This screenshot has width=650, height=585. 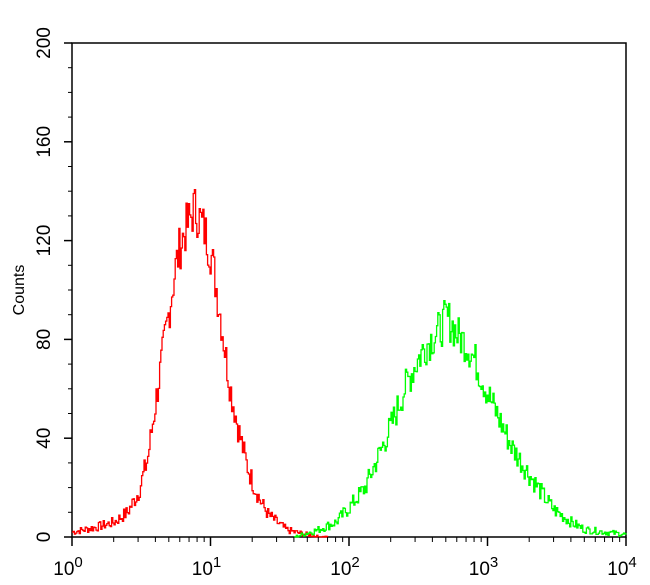 What do you see at coordinates (206, 567) in the screenshot?
I see `x-tick-label: 10¹` at bounding box center [206, 567].